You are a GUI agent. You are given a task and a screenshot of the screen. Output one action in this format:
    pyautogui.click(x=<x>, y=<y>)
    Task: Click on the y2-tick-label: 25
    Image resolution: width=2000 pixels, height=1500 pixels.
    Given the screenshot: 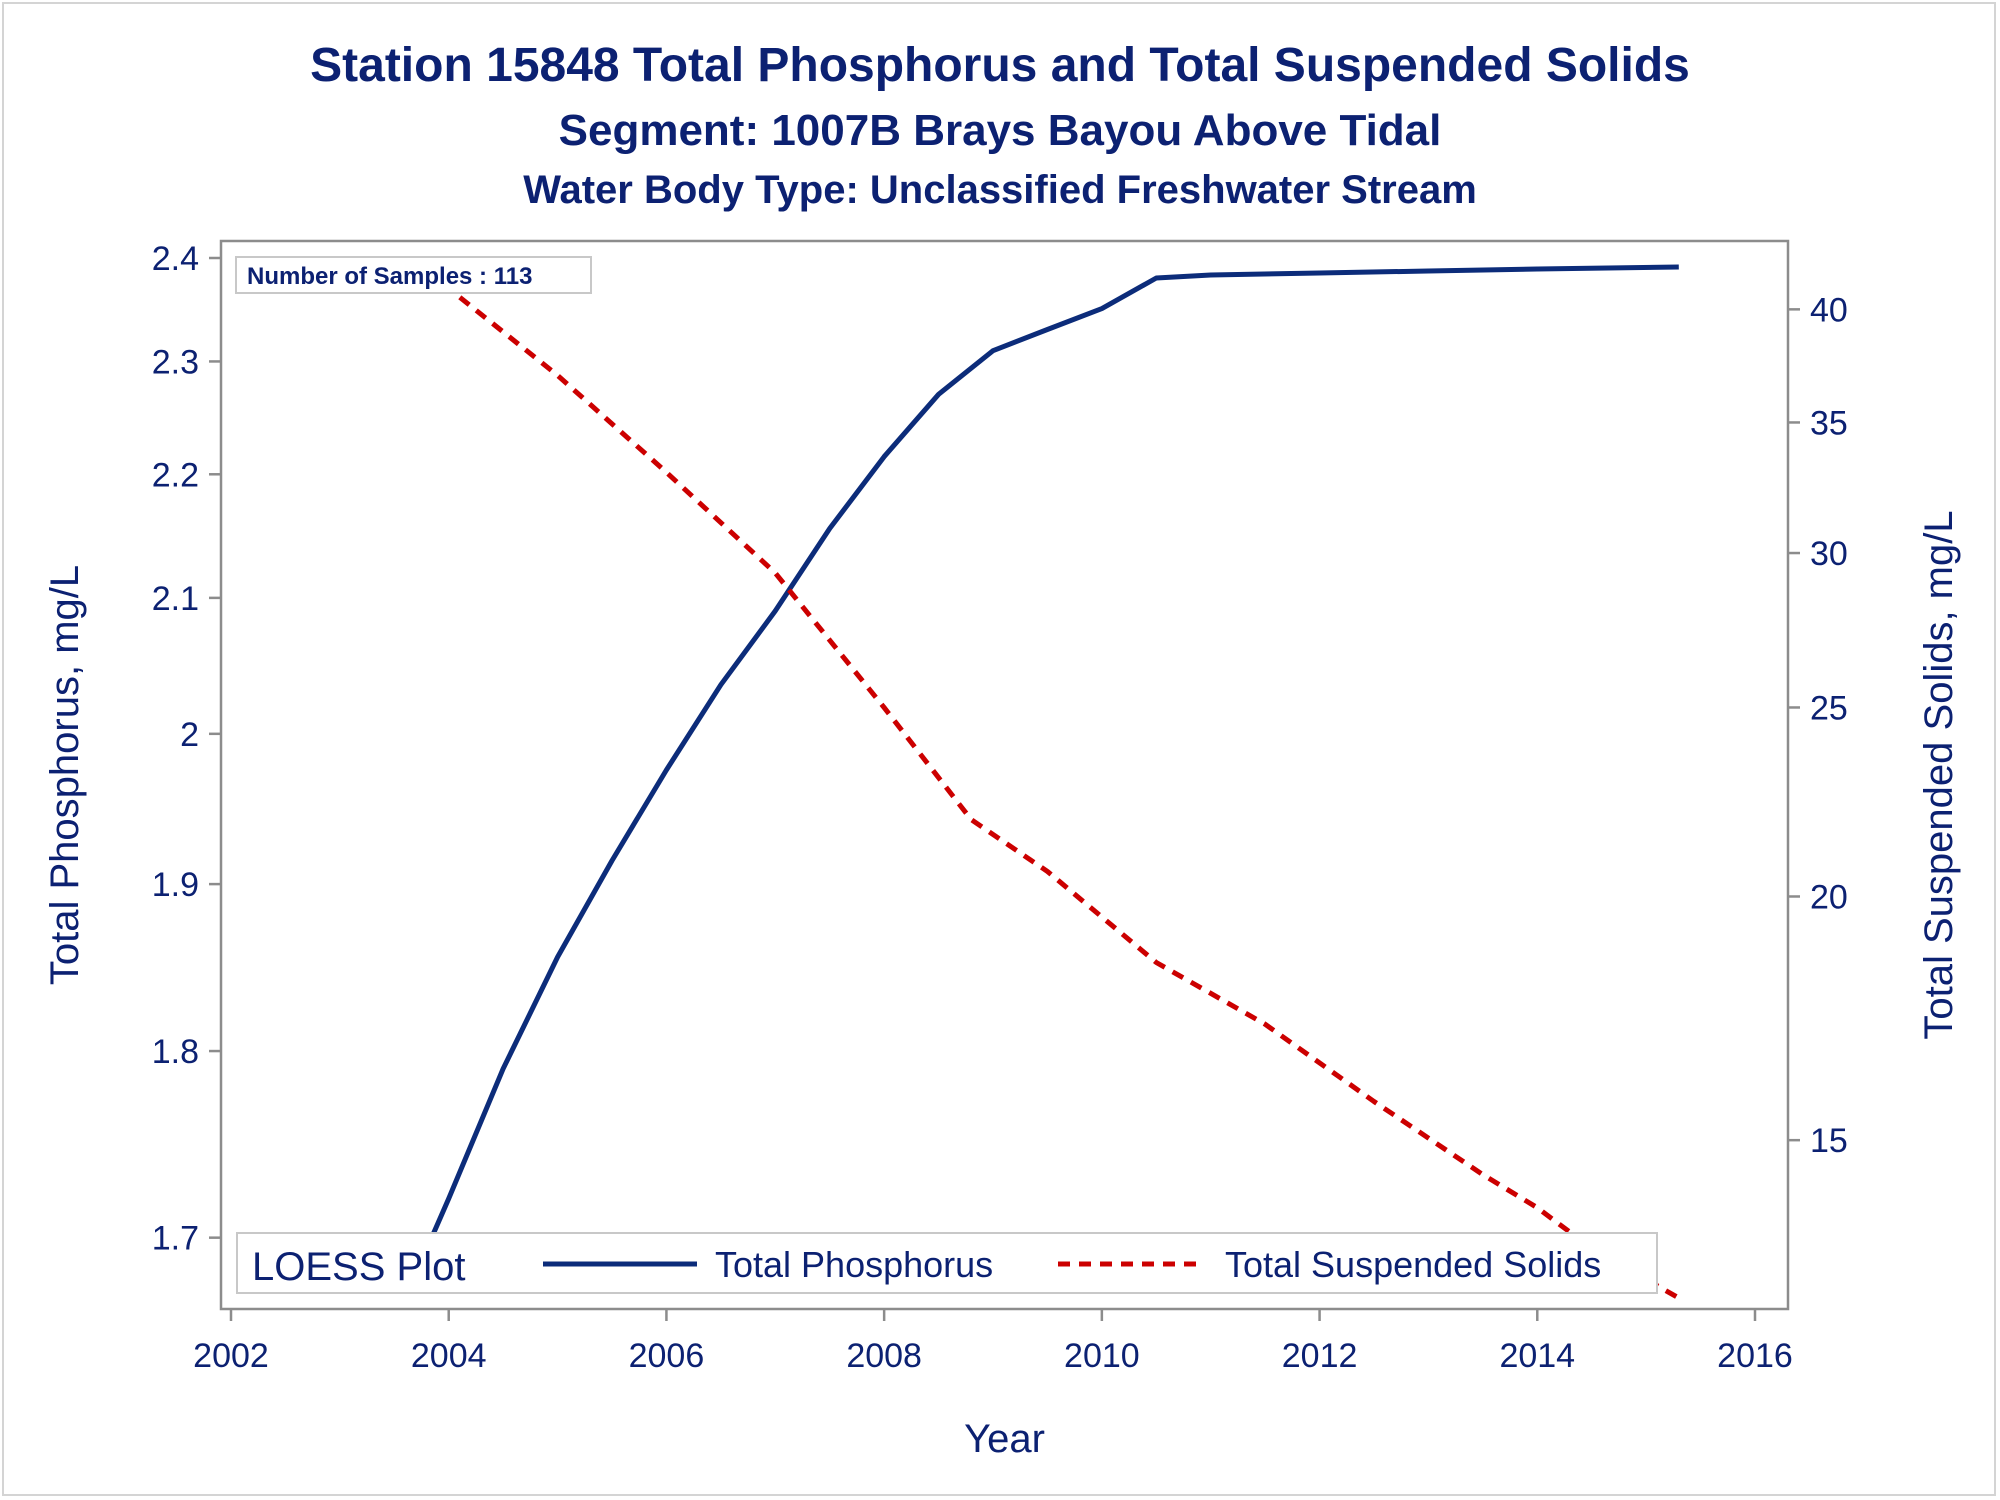 What is the action you would take?
    pyautogui.click(x=1829, y=708)
    